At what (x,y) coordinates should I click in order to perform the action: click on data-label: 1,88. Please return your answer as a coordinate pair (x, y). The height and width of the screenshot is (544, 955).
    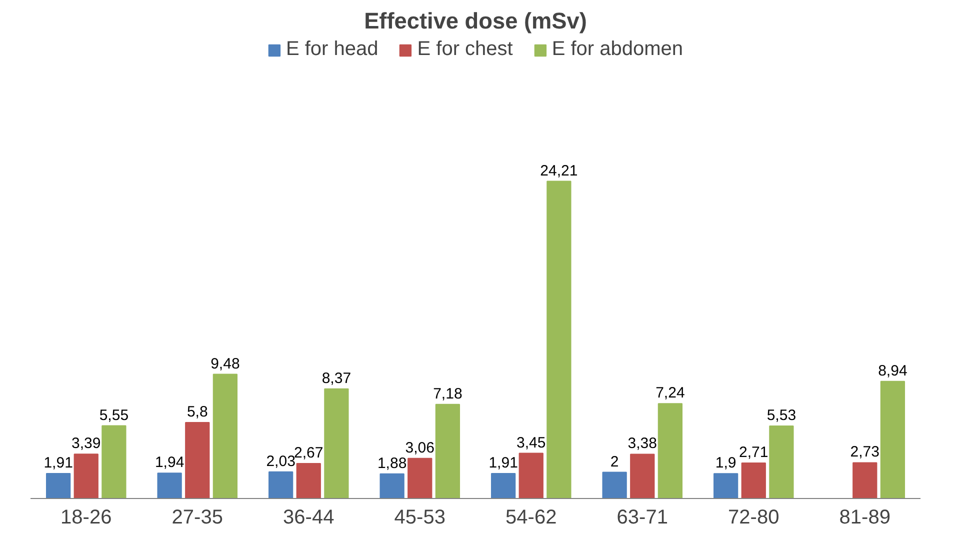
    Looking at the image, I should click on (392, 463).